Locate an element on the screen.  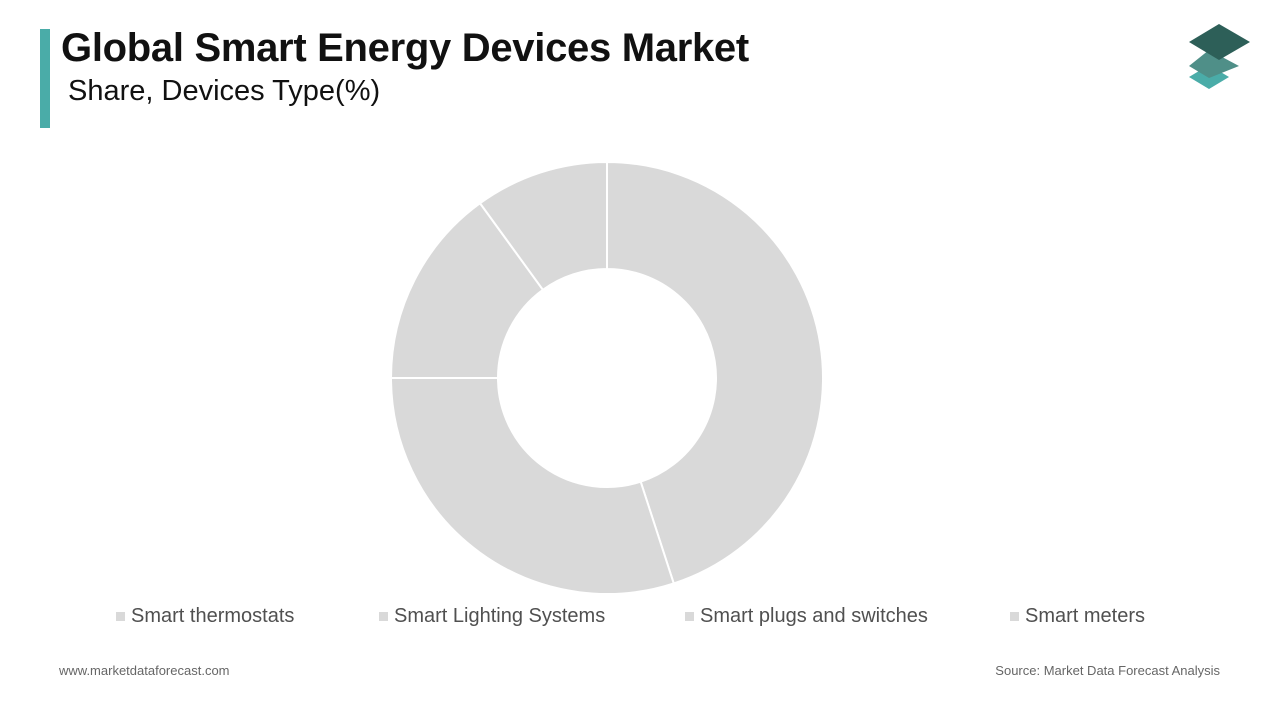
legend-label: Smart plugs and switches is located at coordinates (814, 616).